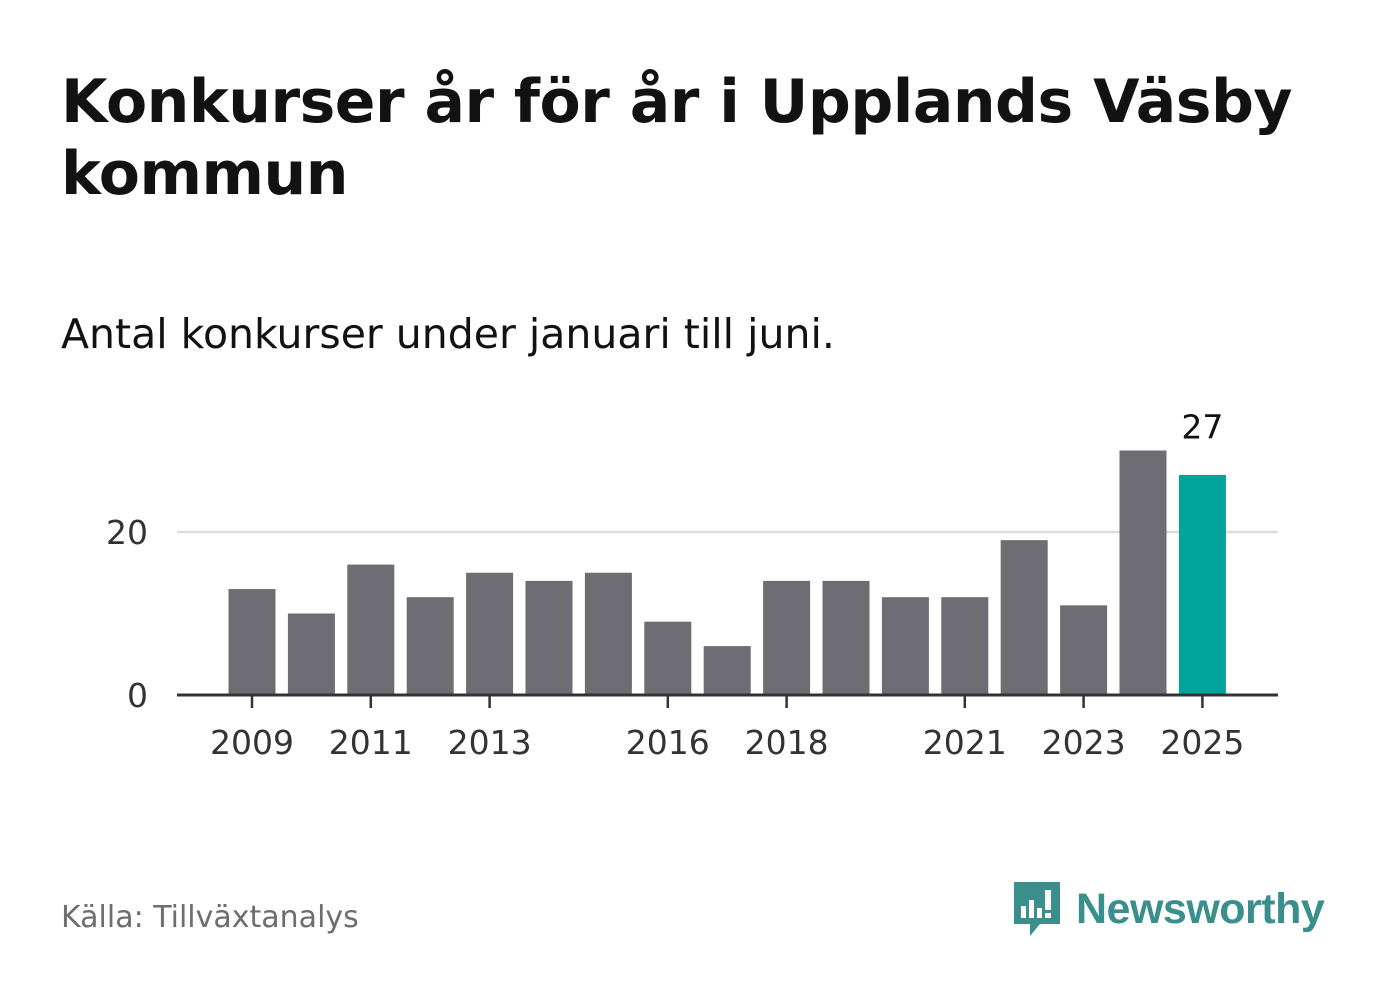 The image size is (1382, 999). I want to click on x-tick-label-2021: 2021, so click(965, 742).